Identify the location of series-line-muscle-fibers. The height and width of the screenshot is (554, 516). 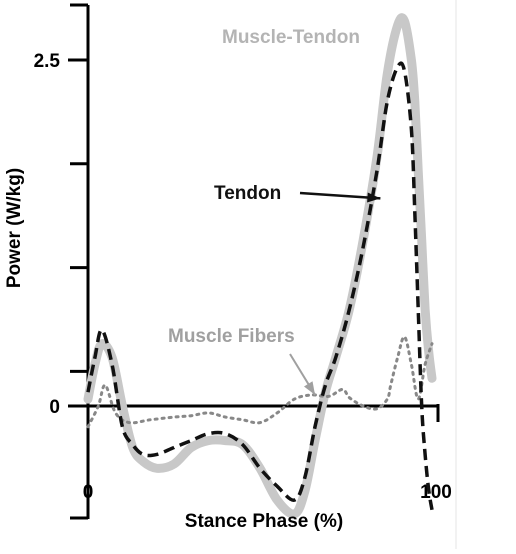
(260, 382).